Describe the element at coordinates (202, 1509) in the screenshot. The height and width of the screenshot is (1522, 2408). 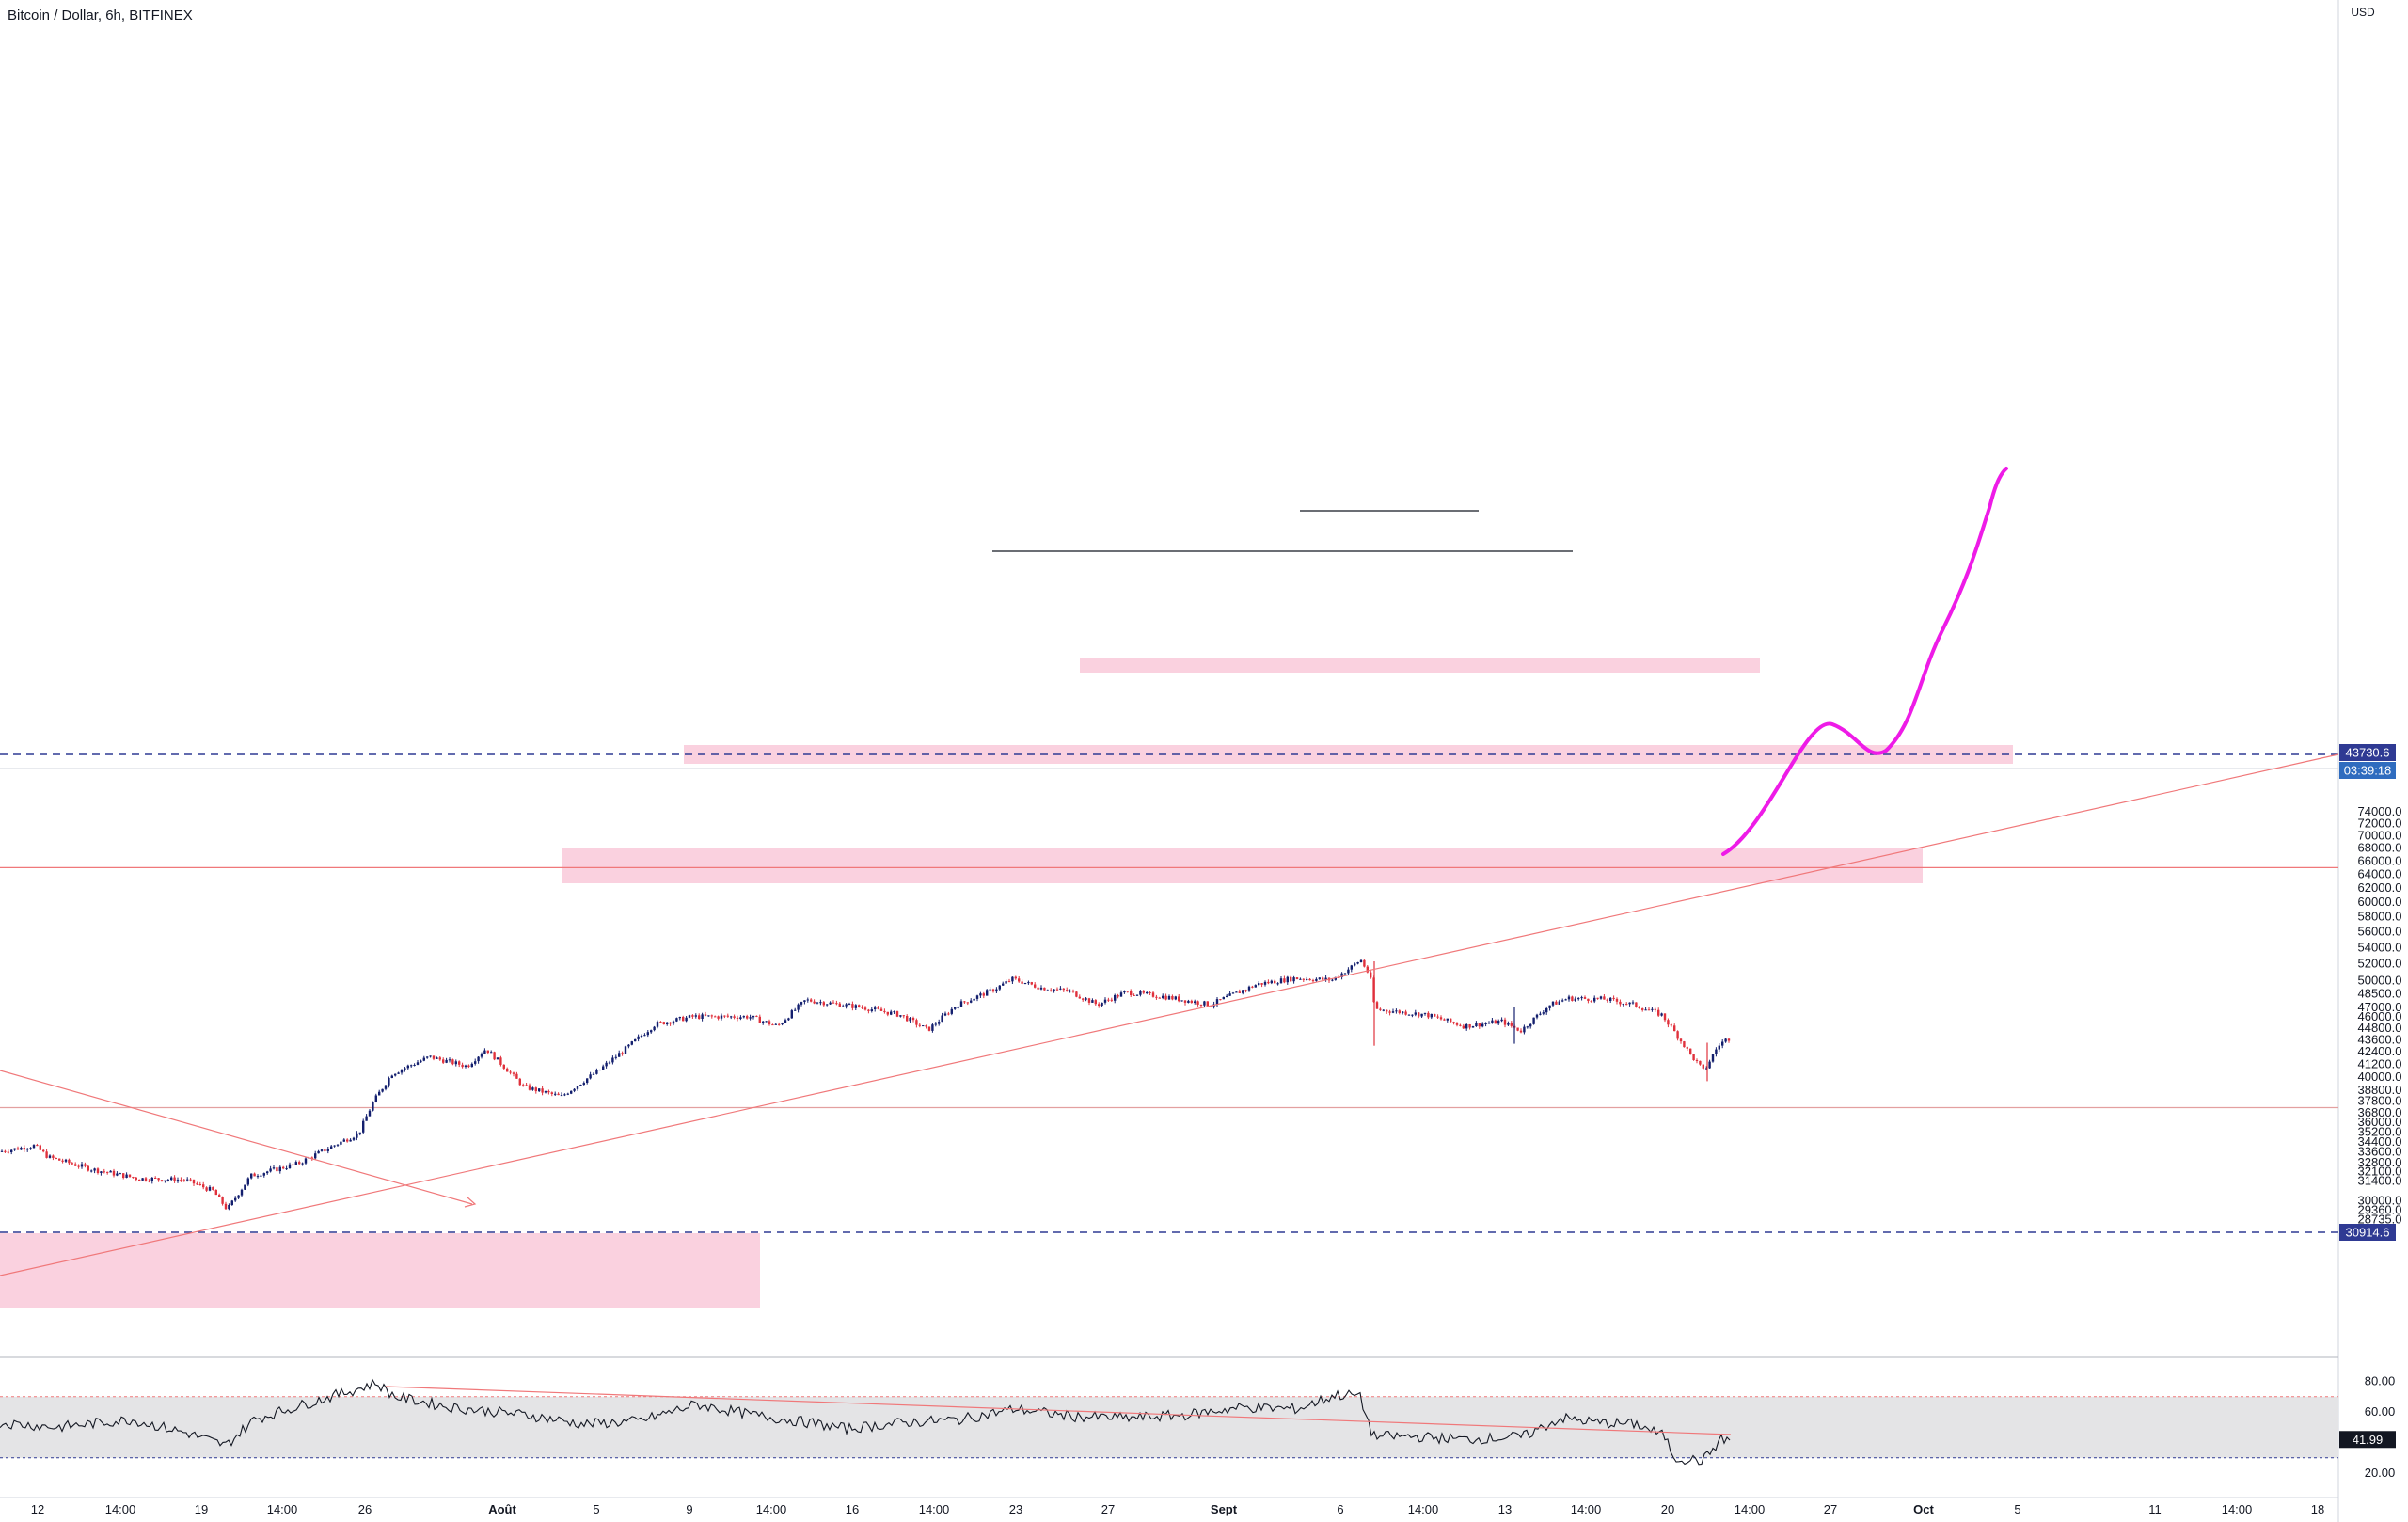
I see `time-tick-label: 19` at that location.